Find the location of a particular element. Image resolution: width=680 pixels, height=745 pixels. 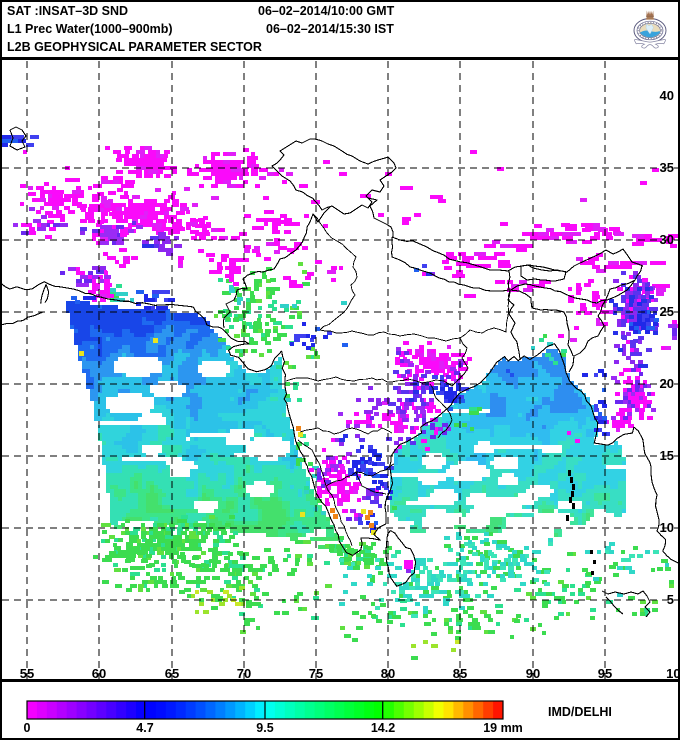

svg-text:L2B GEOPHYSICAL PARAMETER SECT: L2B GEOPHYSICAL PARAMETER SECTOR is located at coordinates (134, 47).